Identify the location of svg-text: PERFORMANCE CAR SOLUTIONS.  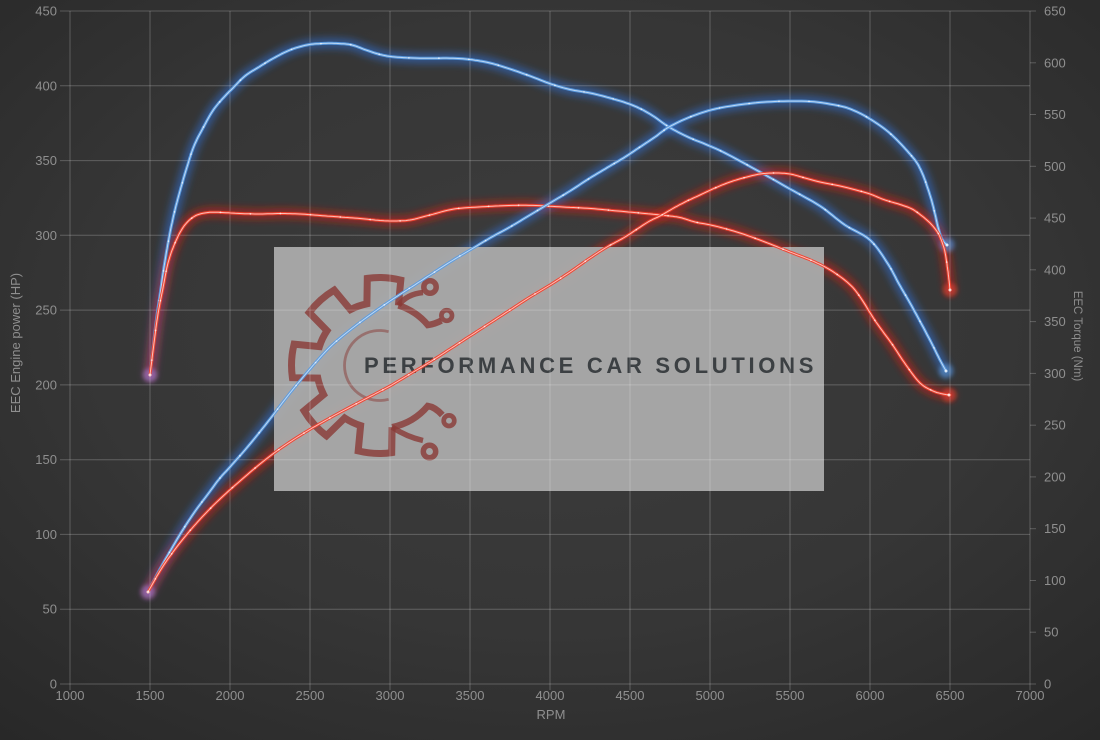
(590, 365).